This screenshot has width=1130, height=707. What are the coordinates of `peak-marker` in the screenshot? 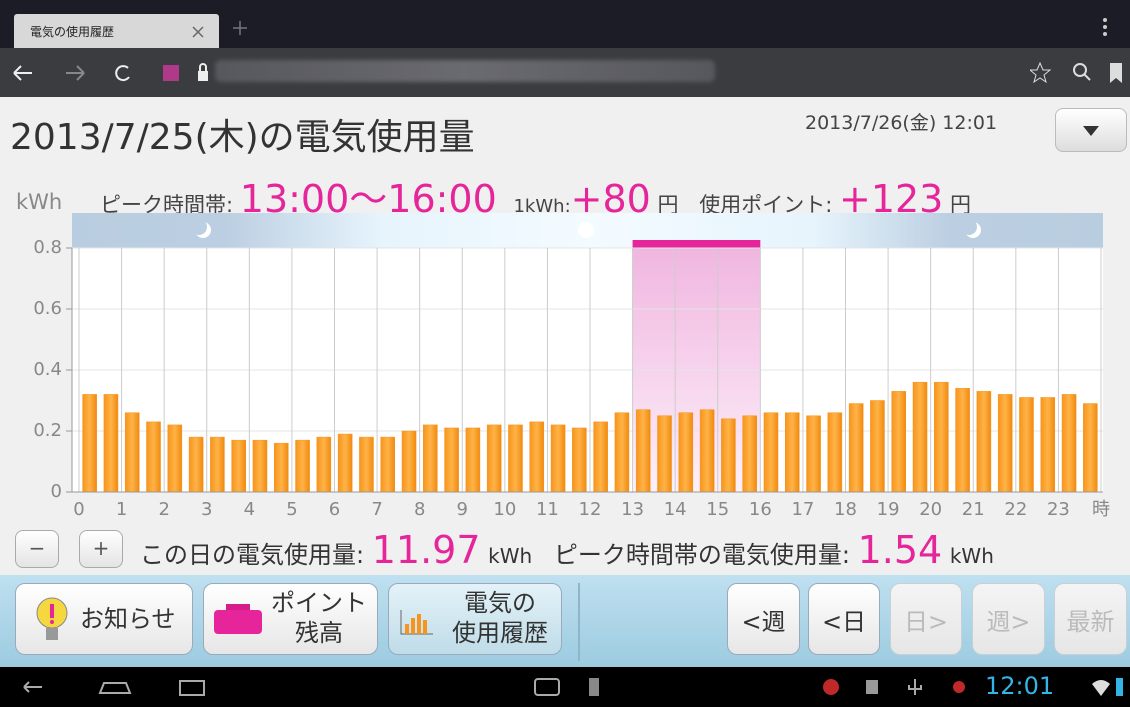 It's located at (696, 244).